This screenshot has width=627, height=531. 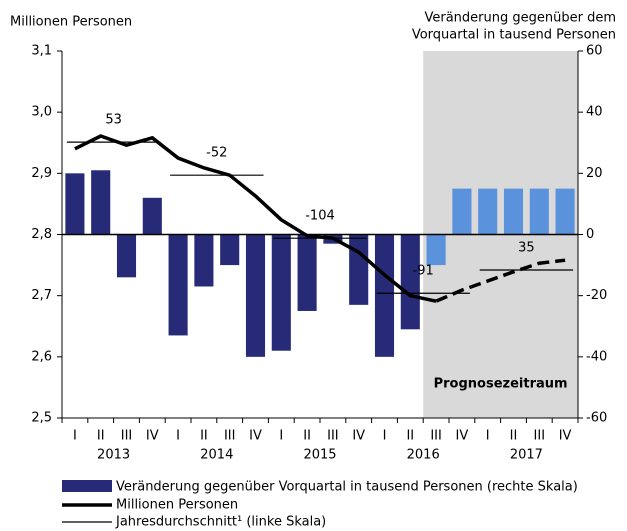 What do you see at coordinates (590, 234) in the screenshot?
I see `y2-tick-label: 0` at bounding box center [590, 234].